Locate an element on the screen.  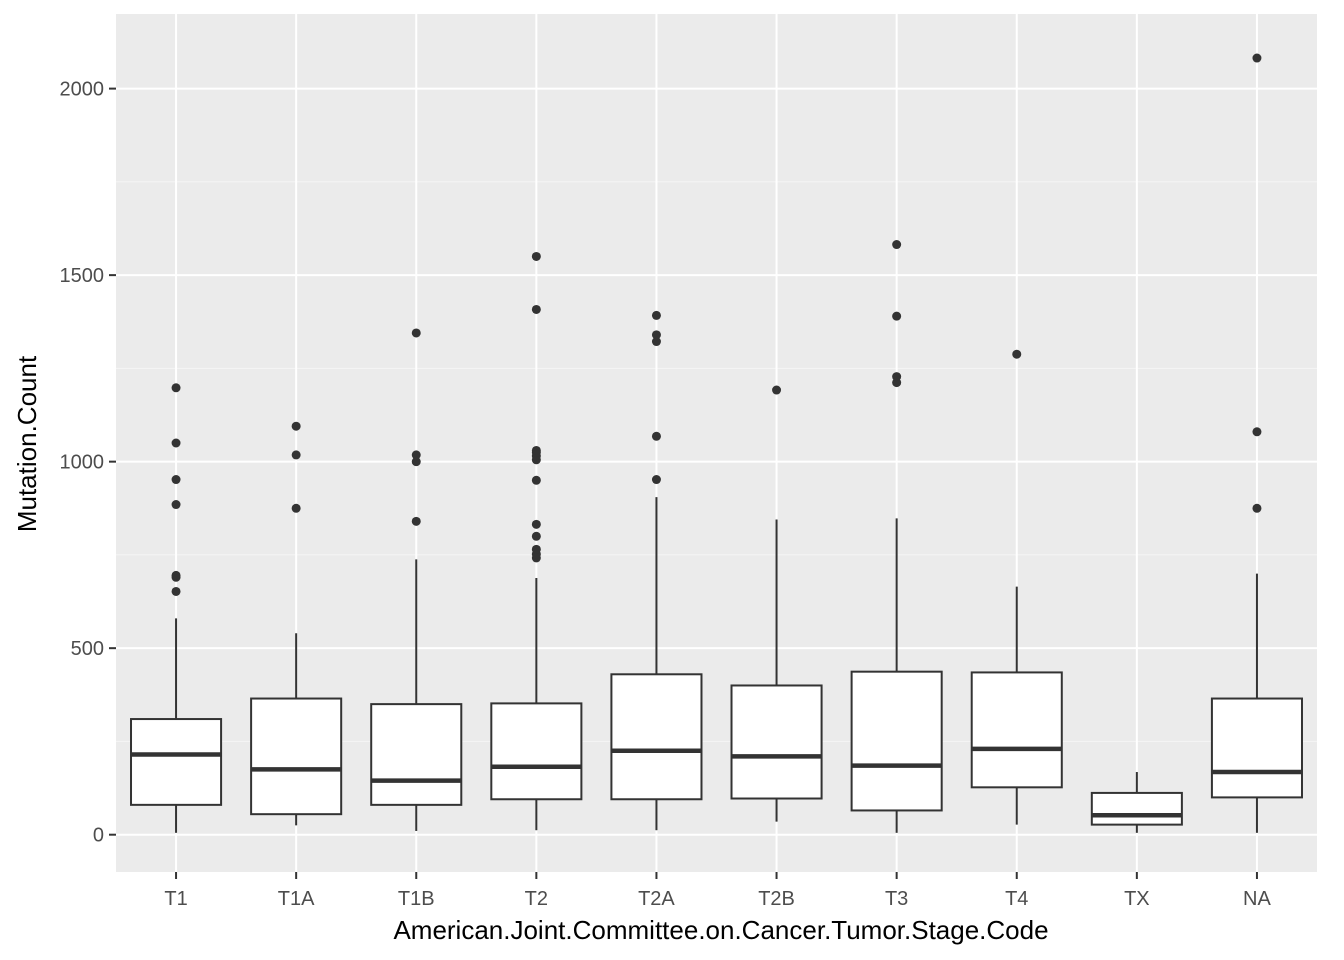
x-tick-label: T1 is located at coordinates (175, 899).